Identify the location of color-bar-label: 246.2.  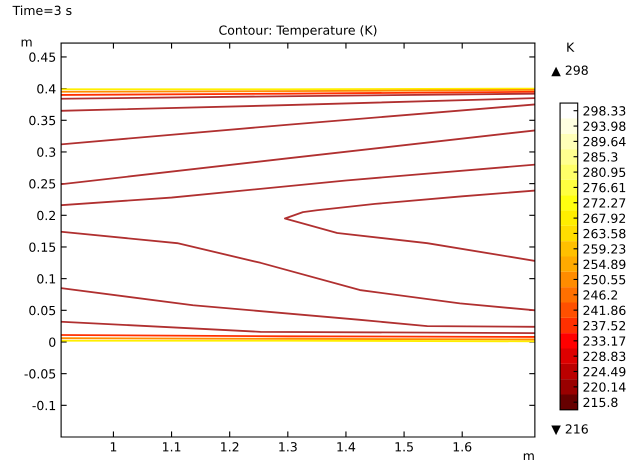
(600, 295).